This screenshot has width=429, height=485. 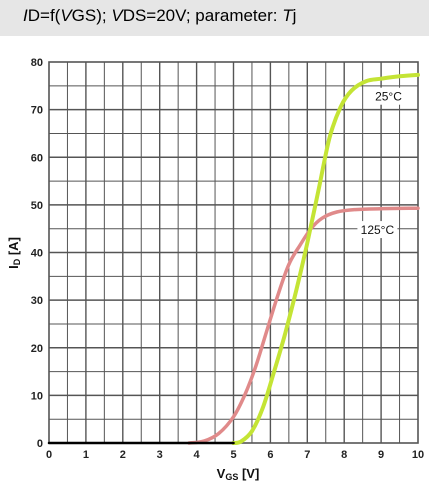 What do you see at coordinates (238, 474) in the screenshot?
I see `x-axis-label: VGS [V]` at bounding box center [238, 474].